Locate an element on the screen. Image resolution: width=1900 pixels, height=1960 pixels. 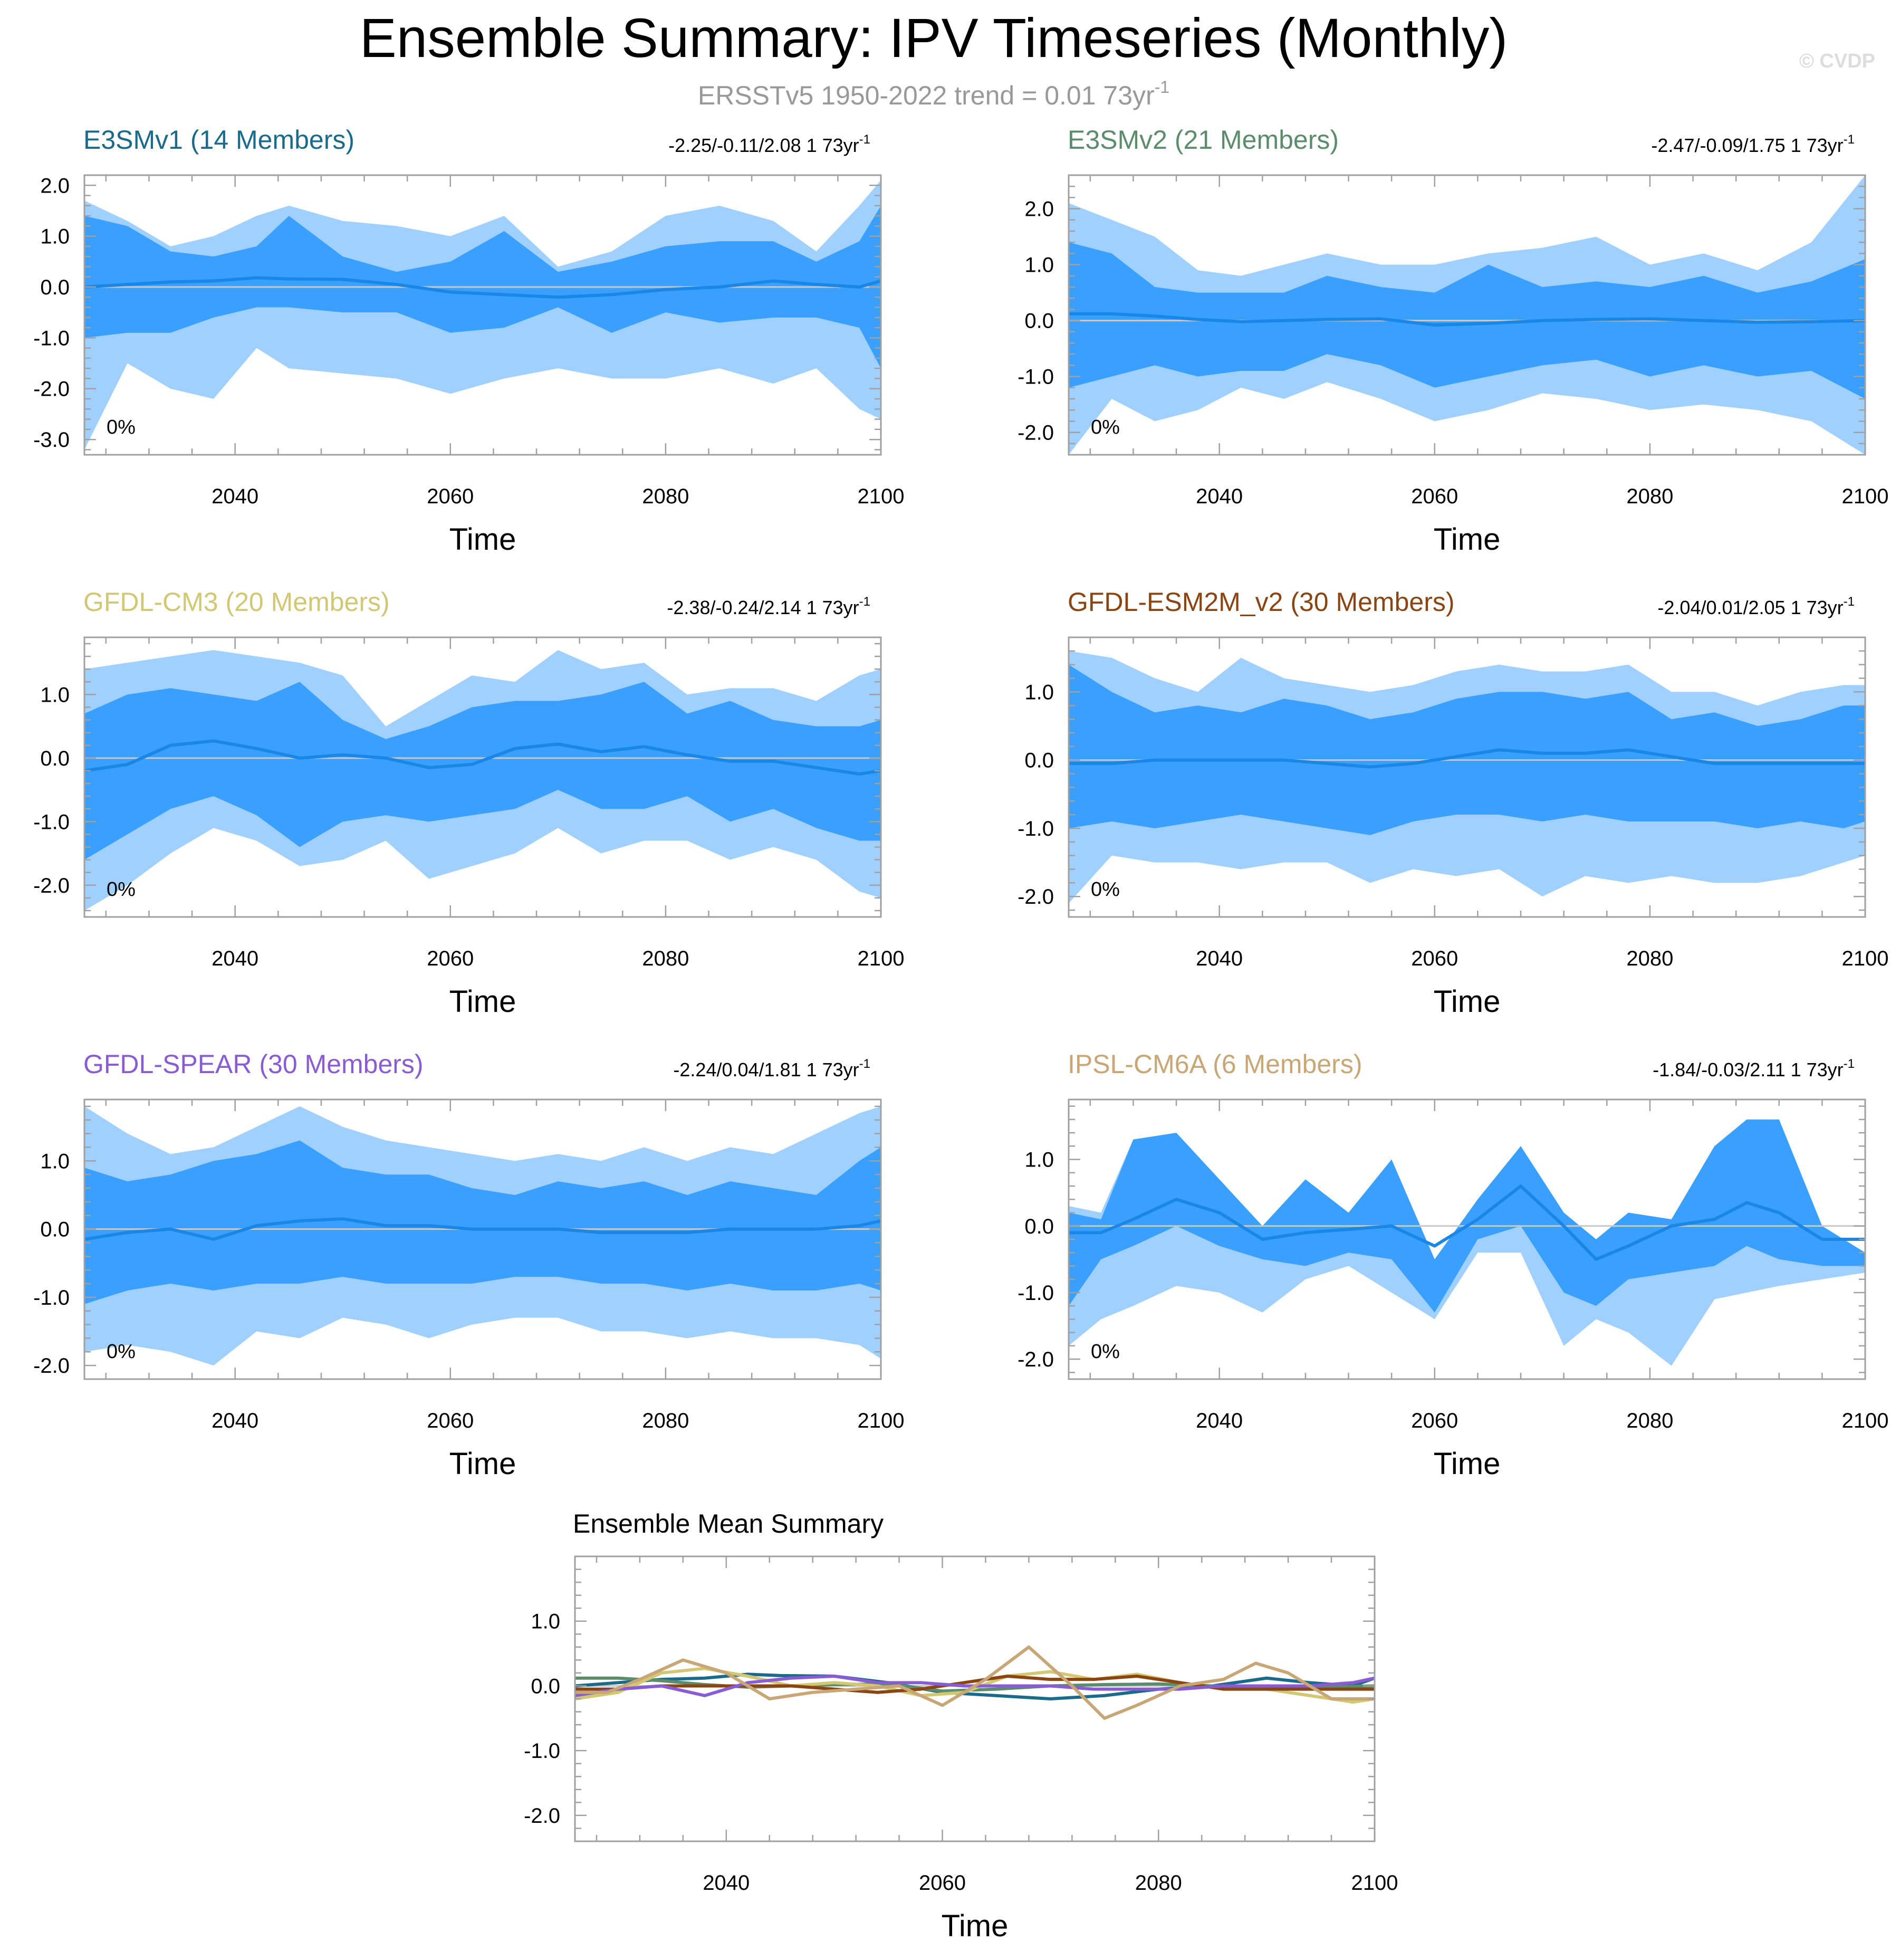
panel-title: Ensemble Mean Summary is located at coordinates (728, 1523).